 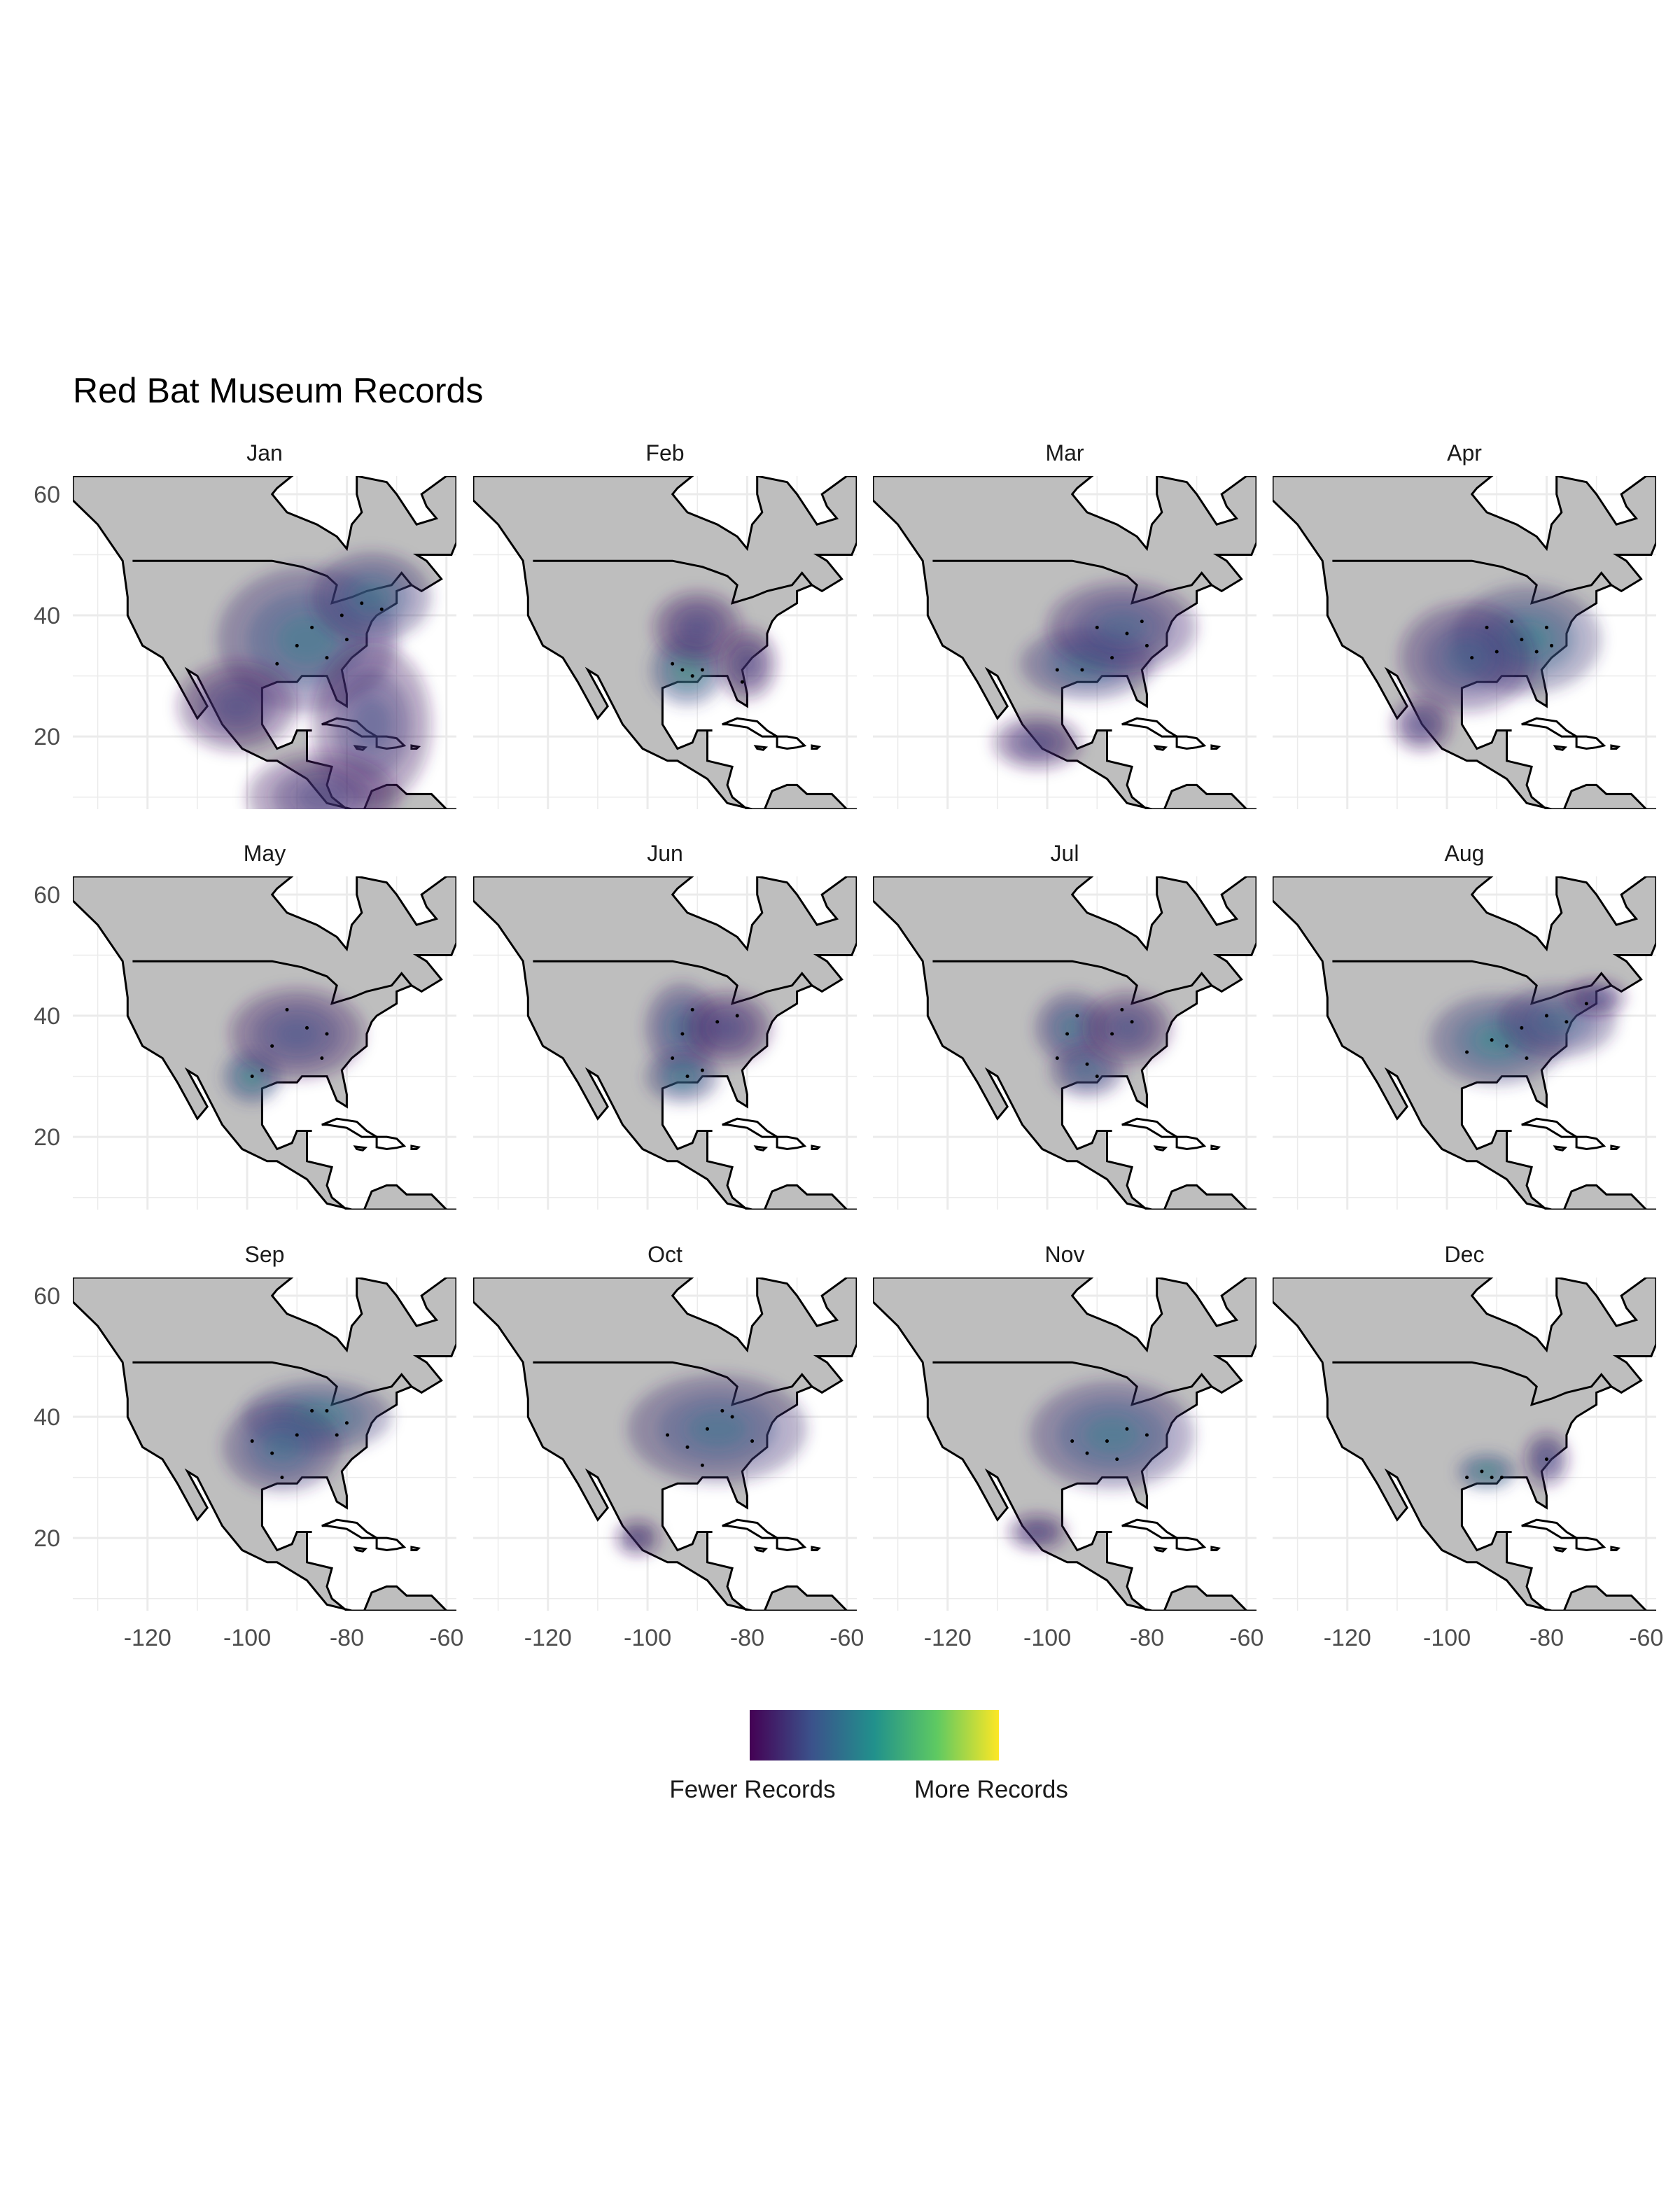 I want to click on panel-title: Feb, so click(x=664, y=452).